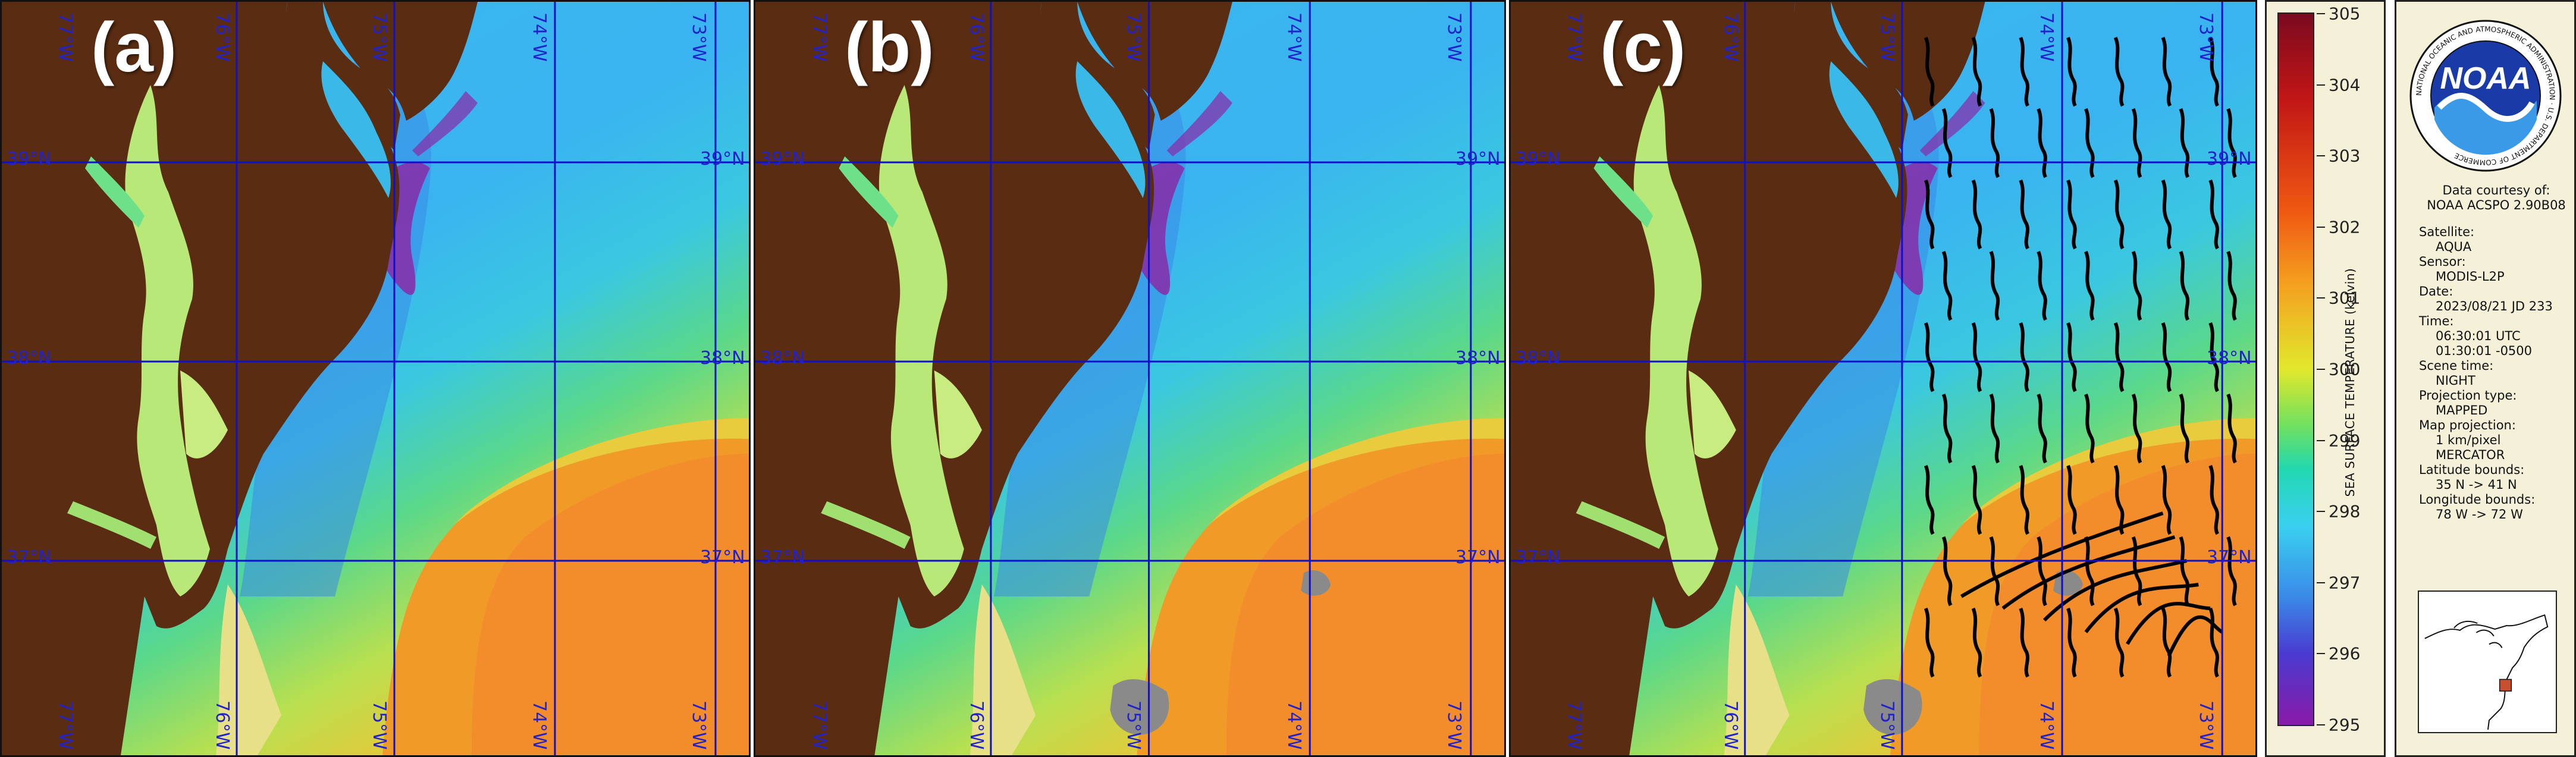 The image size is (2576, 757). What do you see at coordinates (2470, 455) in the screenshot?
I see `metadata-value: MERCATOR` at bounding box center [2470, 455].